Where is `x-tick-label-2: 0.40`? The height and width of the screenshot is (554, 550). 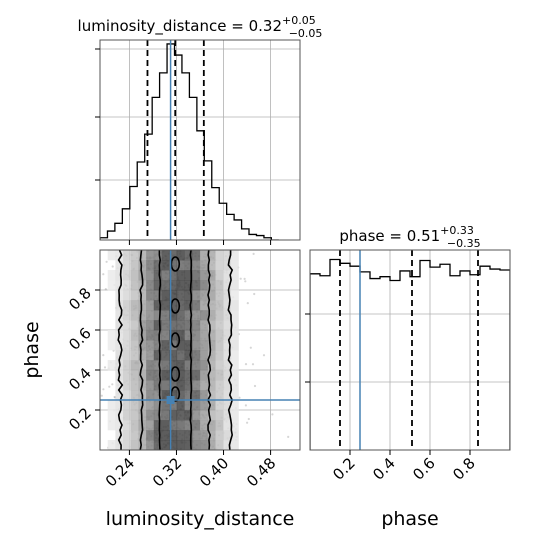
x-tick-label-2: 0.40 is located at coordinates (214, 472).